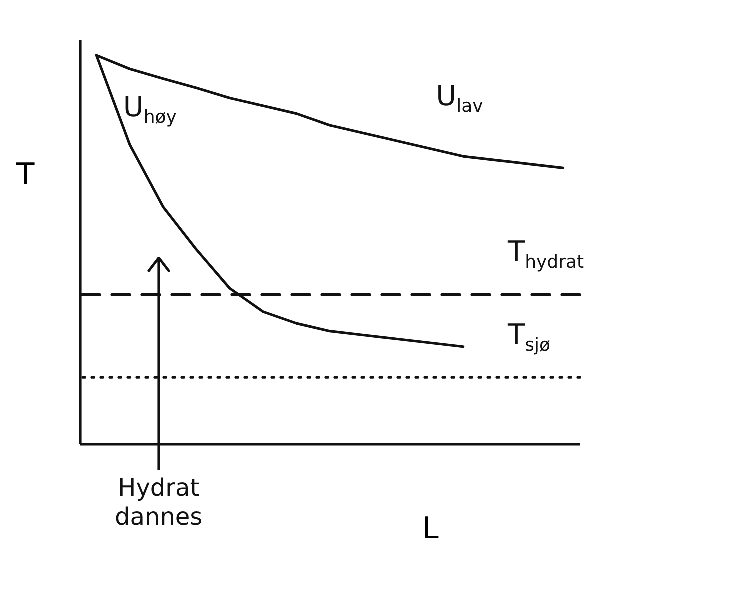 The image size is (730, 600). Describe the element at coordinates (460, 99) in the screenshot. I see `series-label: U$_{lav}$` at that location.